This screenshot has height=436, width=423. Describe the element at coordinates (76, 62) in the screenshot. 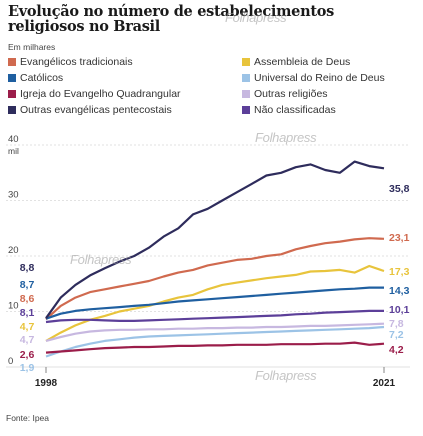

I see `legend-label: Evangélicos tradicionais` at that location.